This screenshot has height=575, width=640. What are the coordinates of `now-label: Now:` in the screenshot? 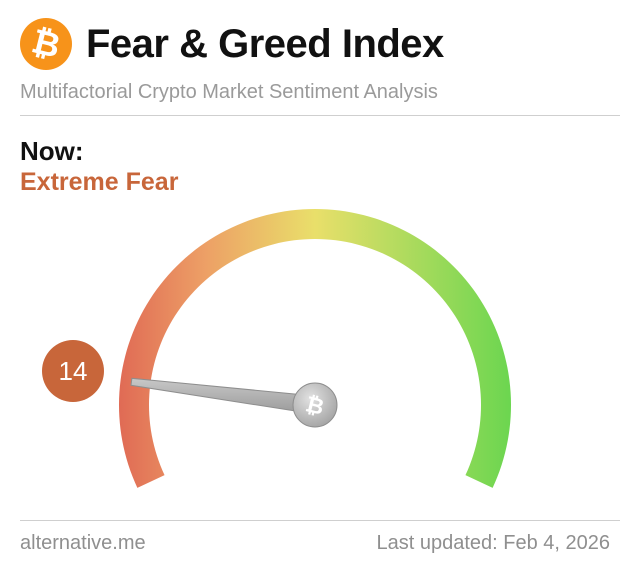 It's located at (52, 151).